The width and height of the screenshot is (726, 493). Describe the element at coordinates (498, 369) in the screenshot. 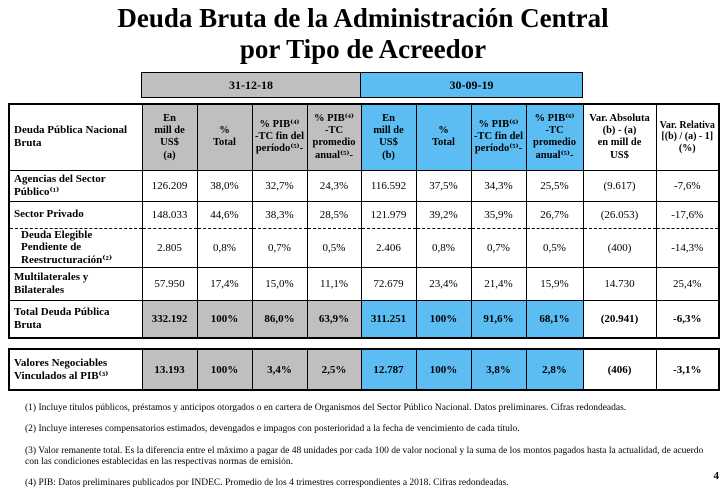

I see `data-cell: 3,8%` at that location.